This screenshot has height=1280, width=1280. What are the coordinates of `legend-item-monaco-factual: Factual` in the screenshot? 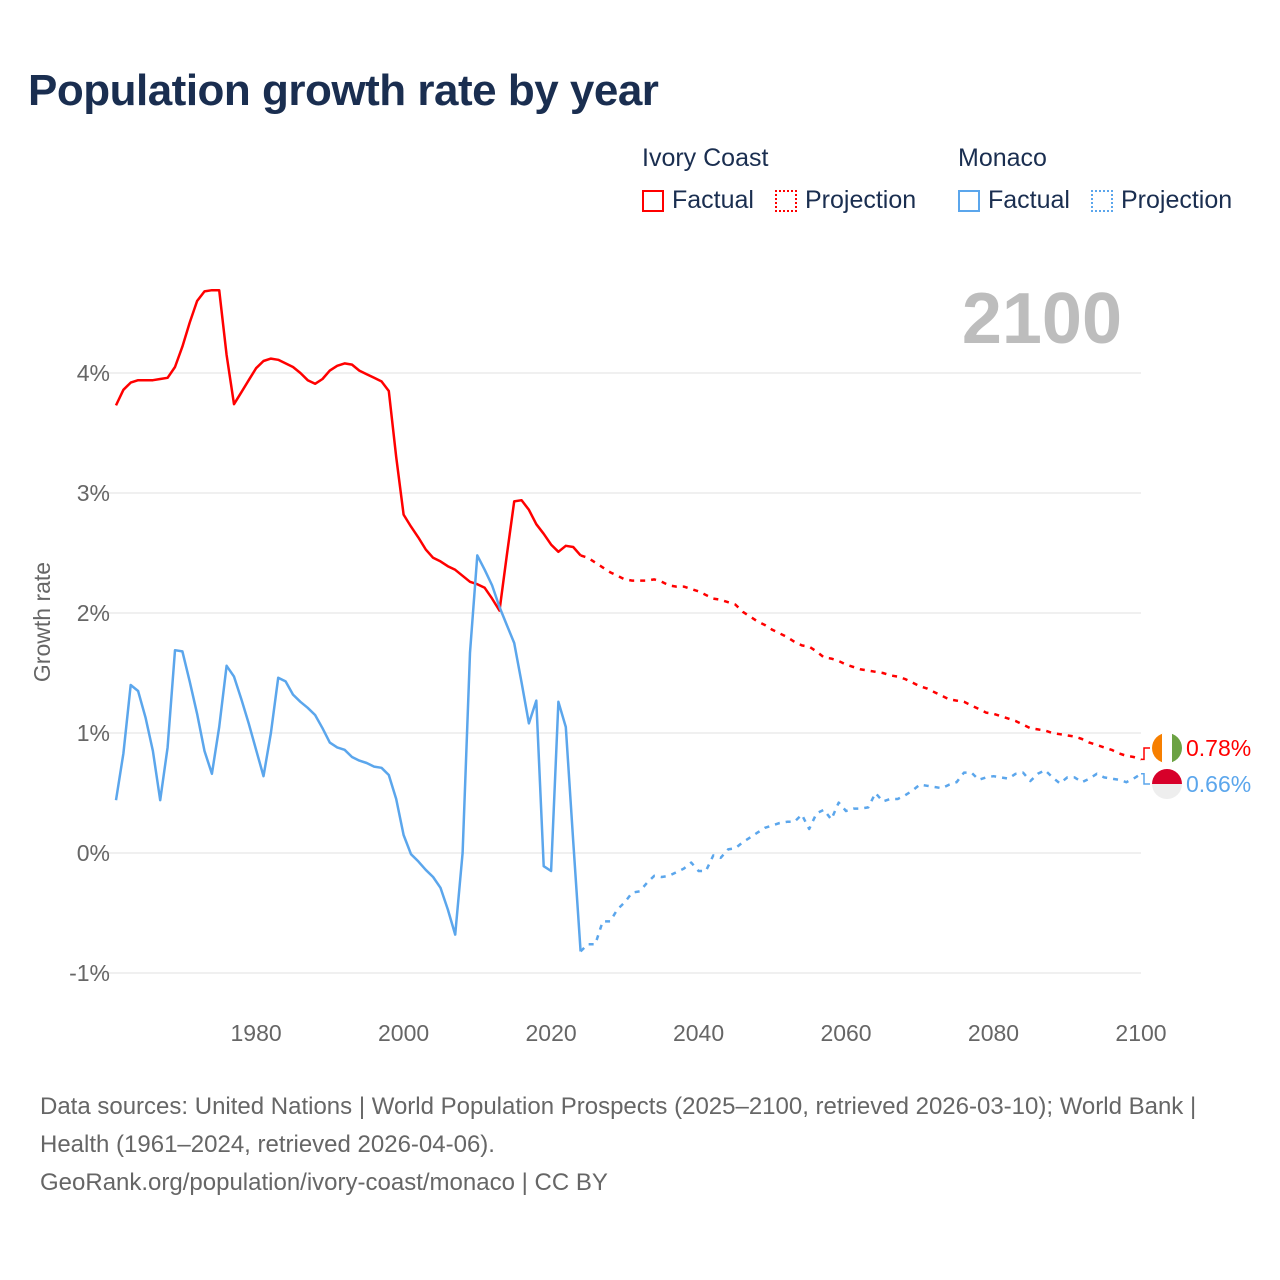 It's located at (1014, 200).